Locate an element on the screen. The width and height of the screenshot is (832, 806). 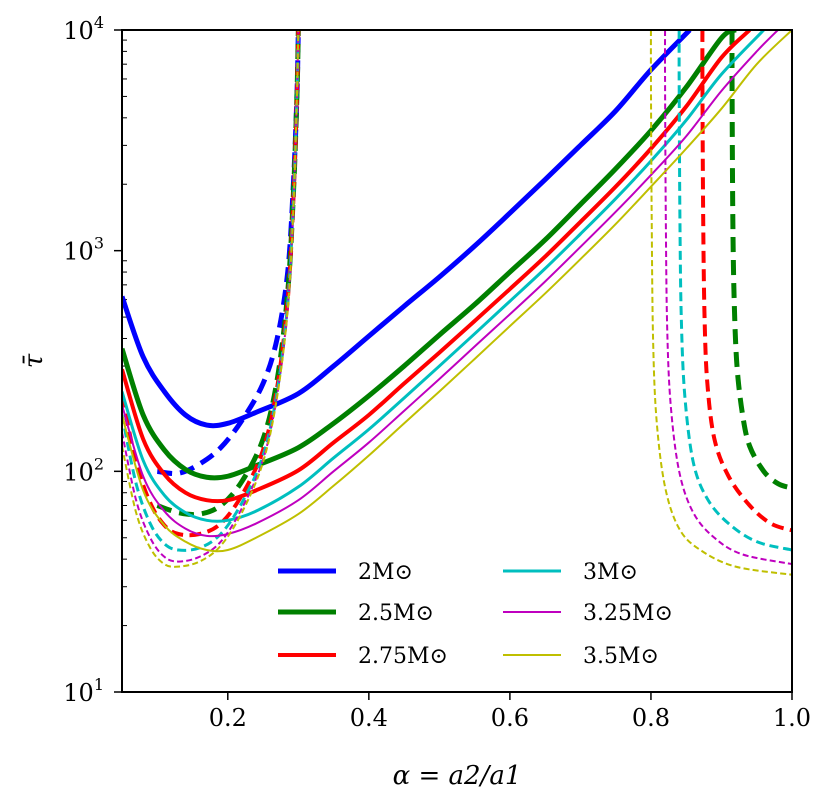
legend-label-3.5: 3.5M⊙ is located at coordinates (621, 656).